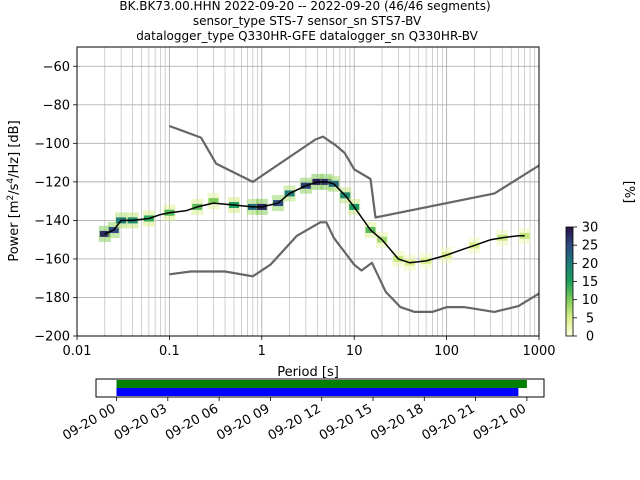  I want to click on timeline-tick-label: 09-20 09, so click(243, 422).